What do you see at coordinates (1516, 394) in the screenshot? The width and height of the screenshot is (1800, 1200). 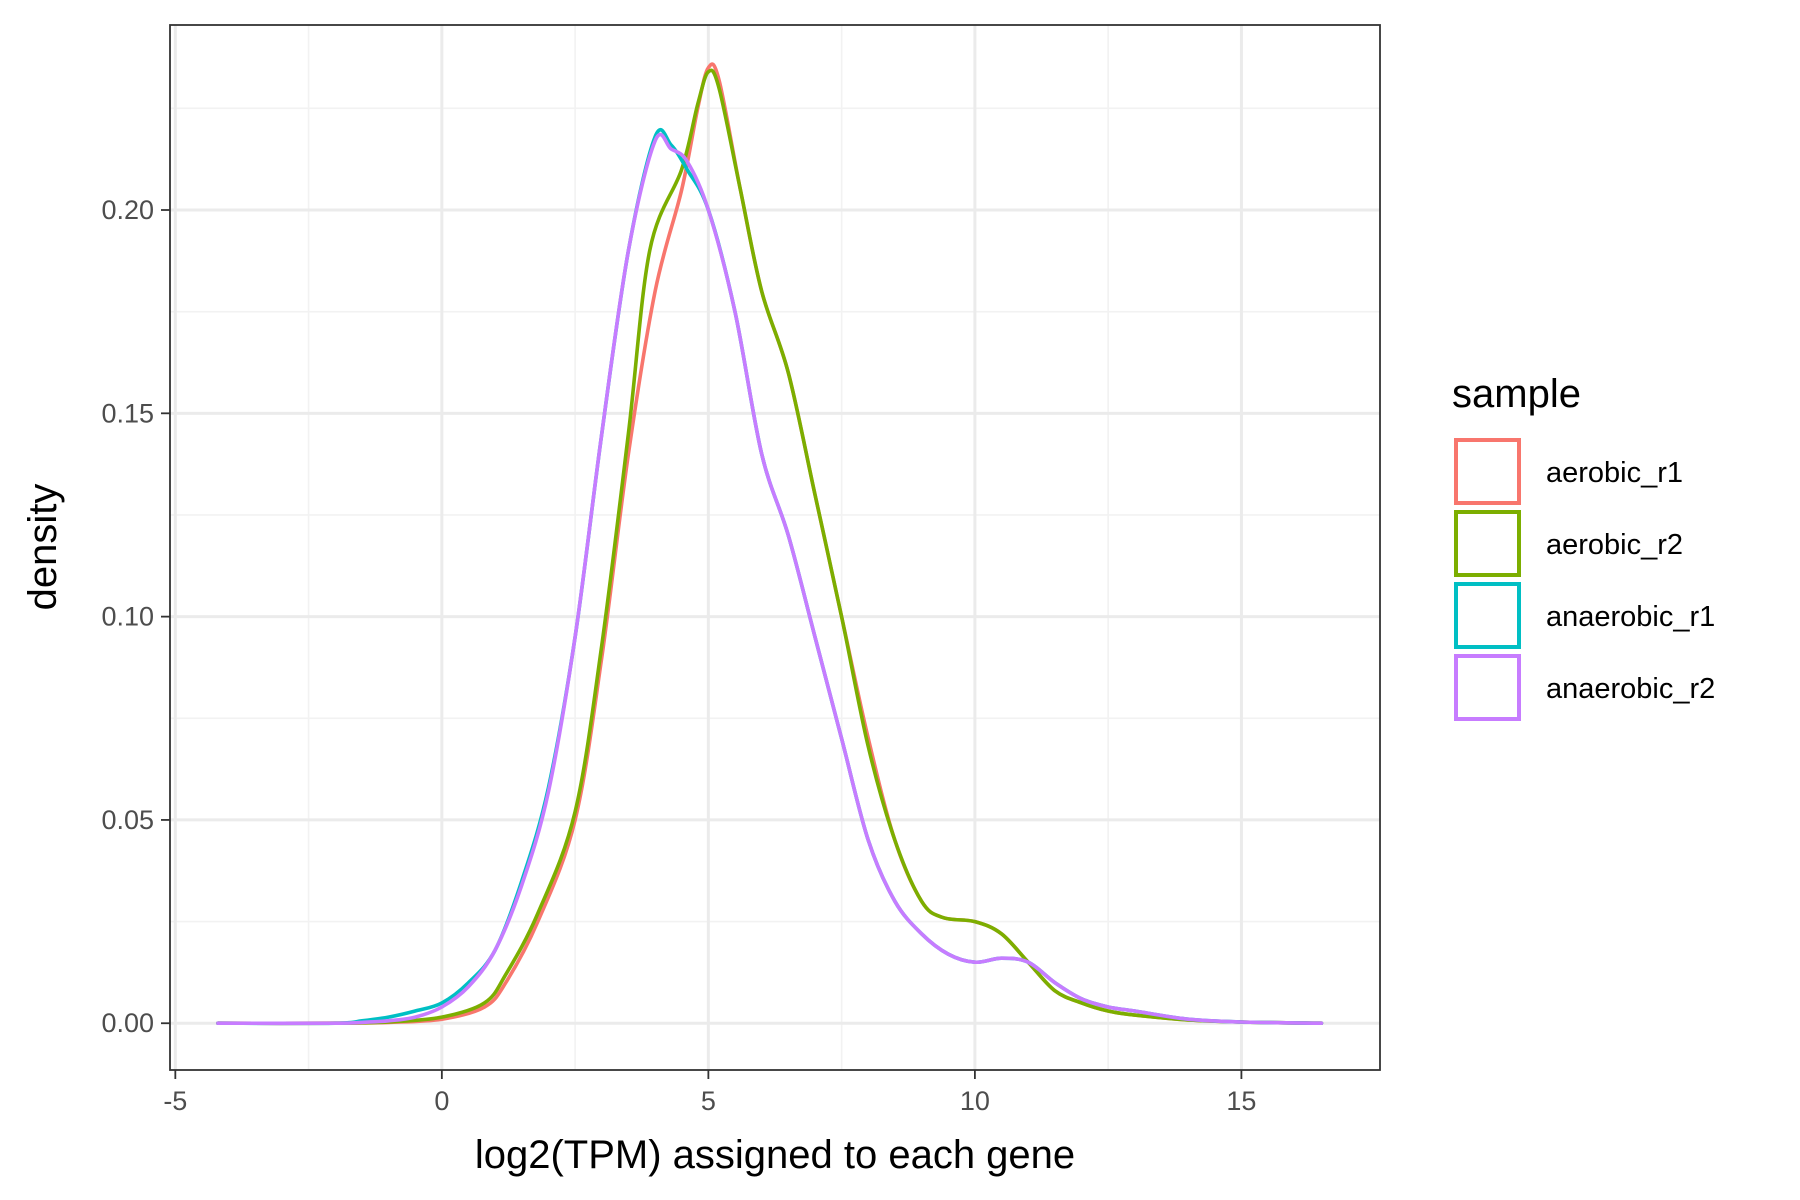 I see `legend-title: sample` at bounding box center [1516, 394].